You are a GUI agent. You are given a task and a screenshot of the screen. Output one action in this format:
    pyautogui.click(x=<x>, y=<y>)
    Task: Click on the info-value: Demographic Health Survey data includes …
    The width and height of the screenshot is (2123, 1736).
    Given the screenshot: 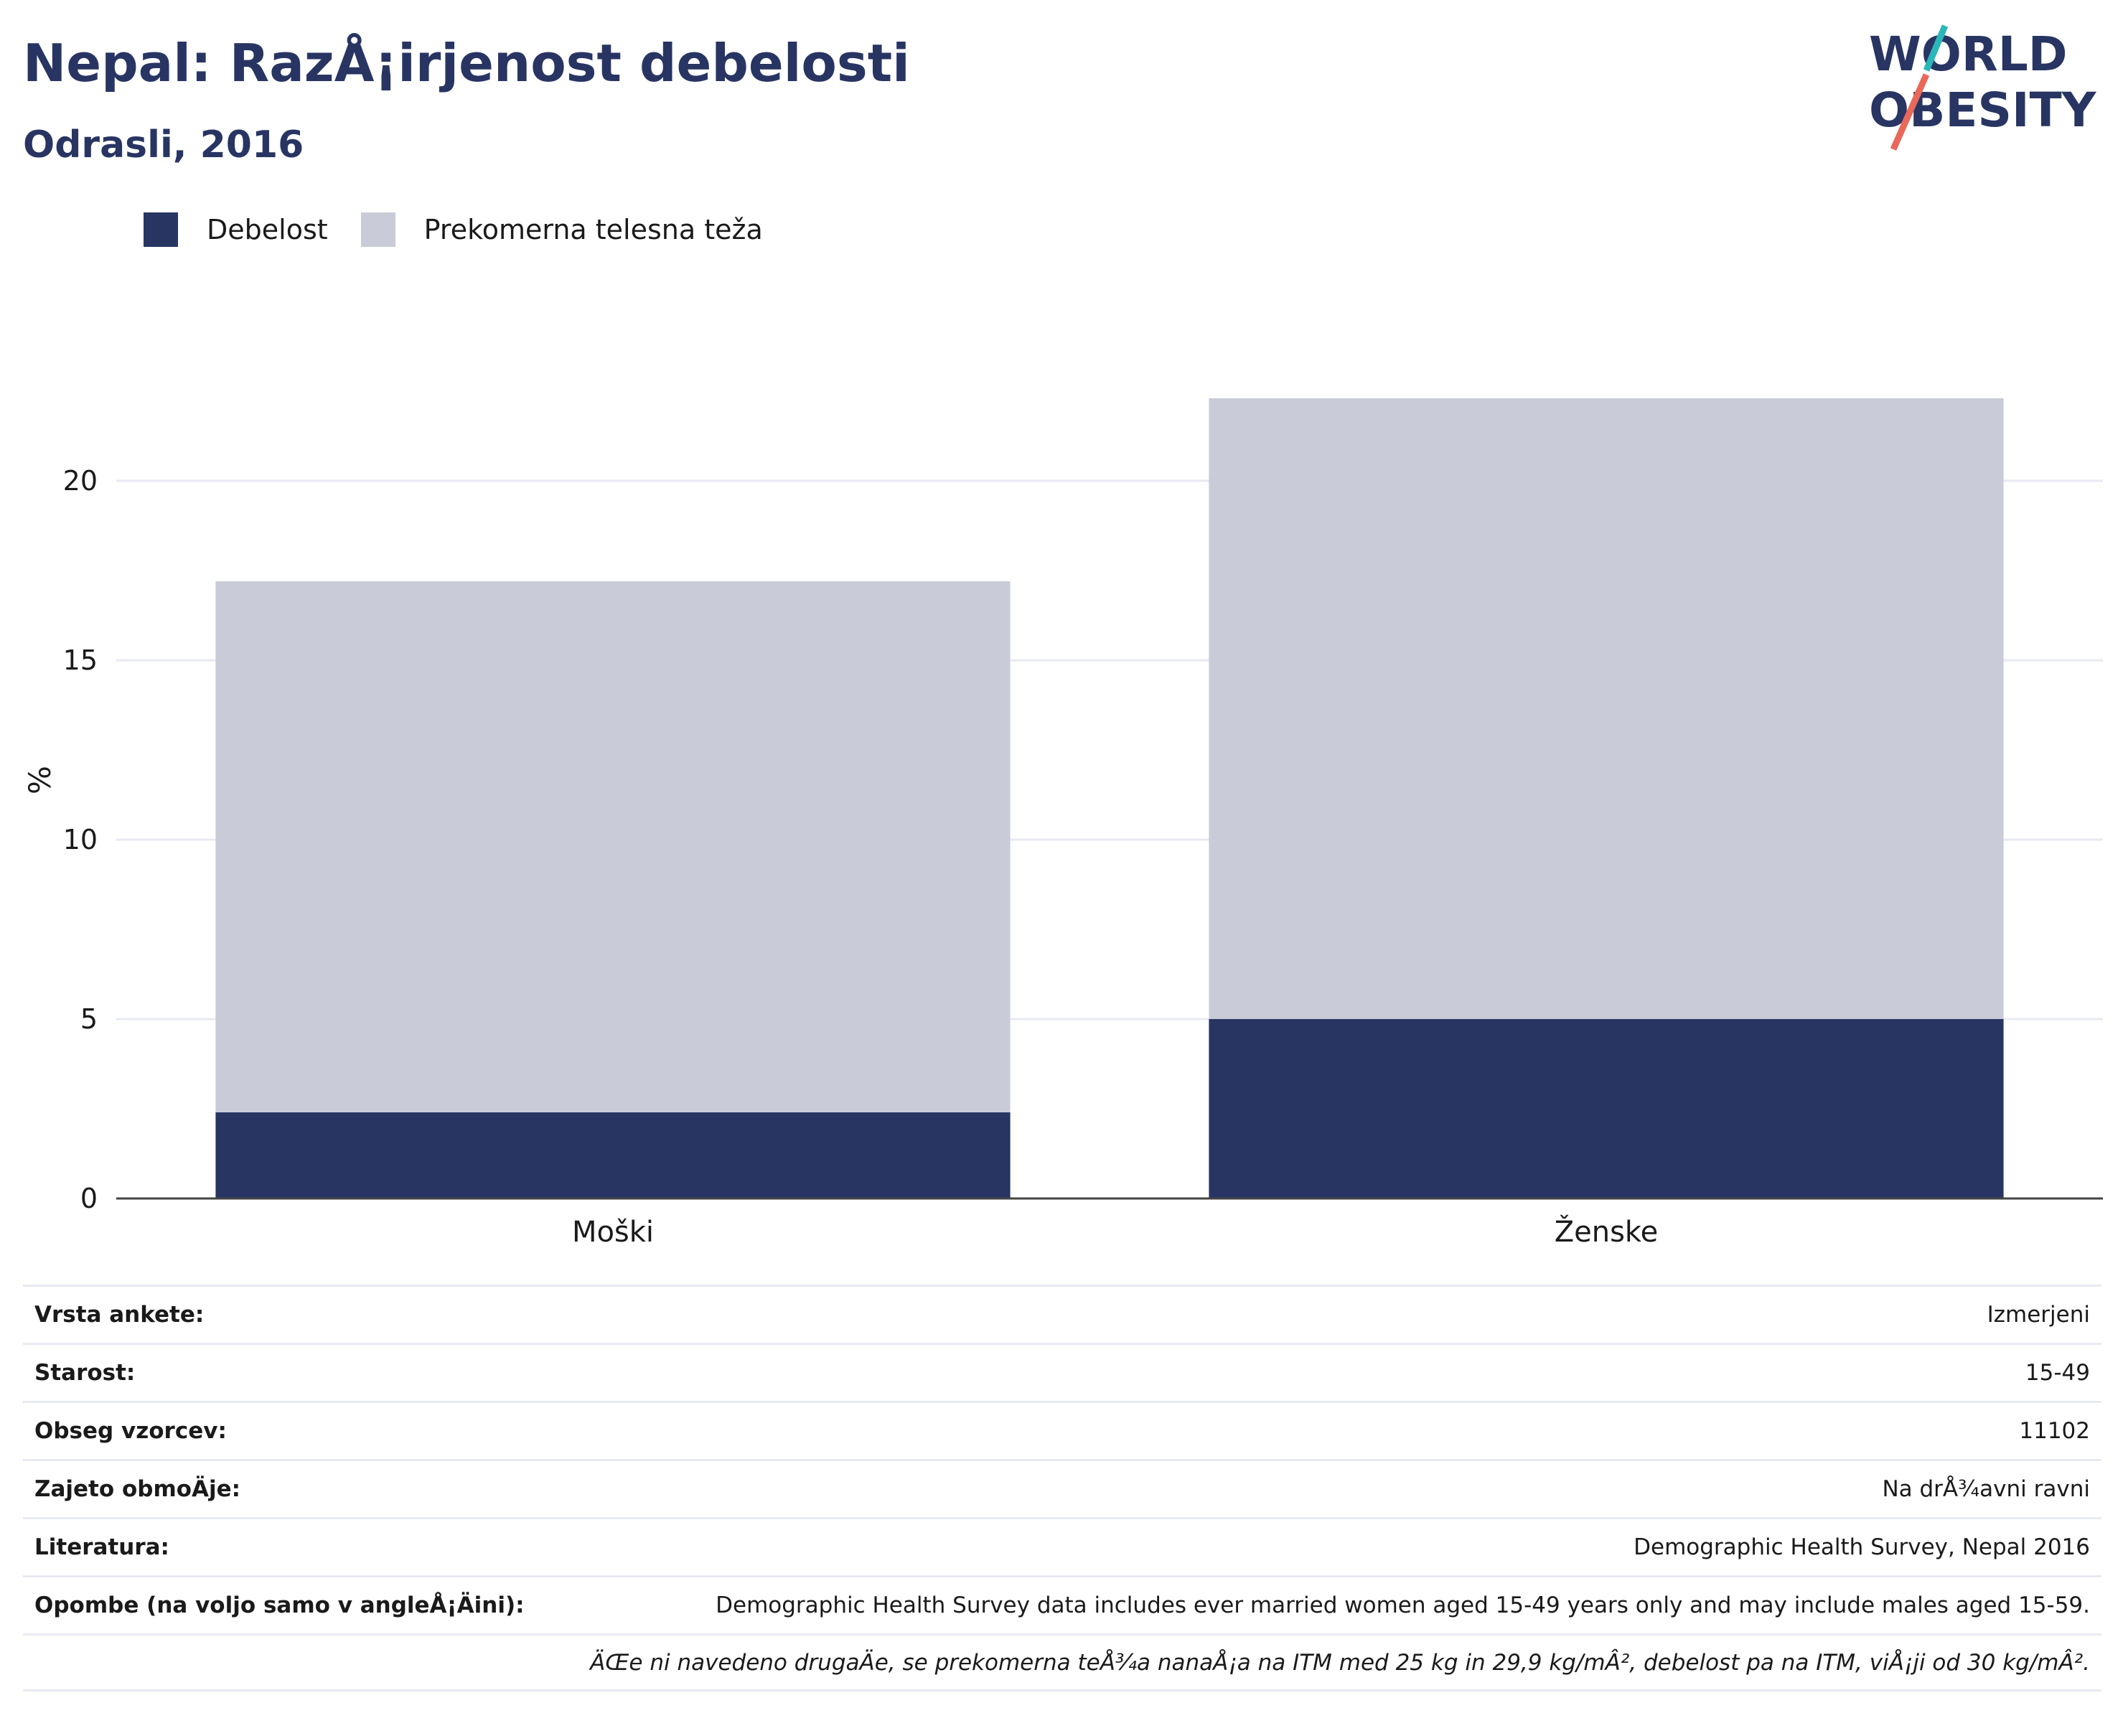 What is the action you would take?
    pyautogui.click(x=1403, y=1605)
    